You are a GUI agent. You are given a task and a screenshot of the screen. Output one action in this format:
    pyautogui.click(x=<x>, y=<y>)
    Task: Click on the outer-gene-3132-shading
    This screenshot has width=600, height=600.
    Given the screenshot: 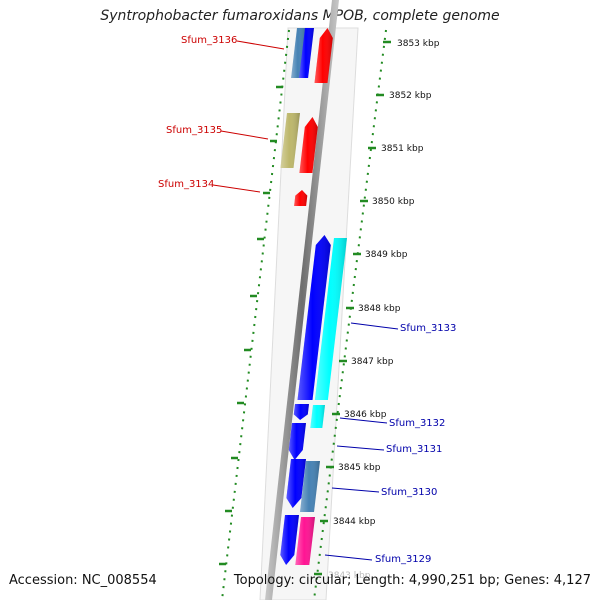 What is the action you would take?
    pyautogui.click(x=317, y=416)
    